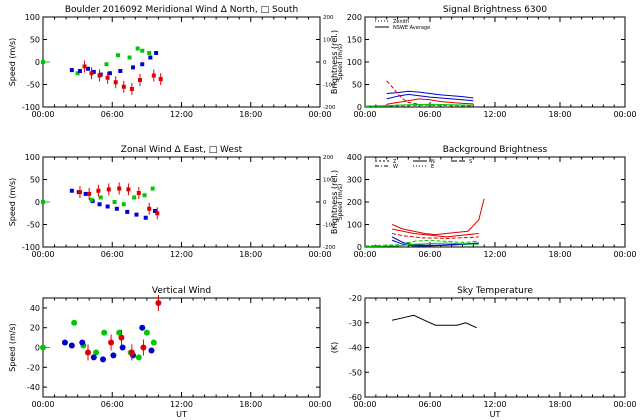  Describe the element at coordinates (12, 202) in the screenshot. I see `y-axis-label: Speed (m/s)` at that location.